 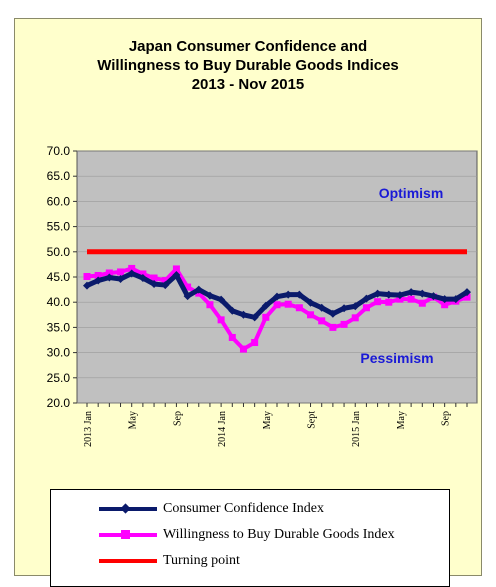 I want to click on y-tick-label: 70.0, so click(x=59, y=151).